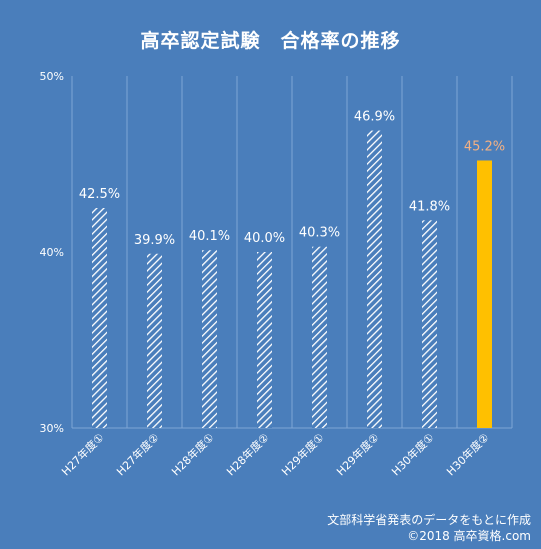  Describe the element at coordinates (357, 454) in the screenshot. I see `x-tick-label: H29年度②` at that location.